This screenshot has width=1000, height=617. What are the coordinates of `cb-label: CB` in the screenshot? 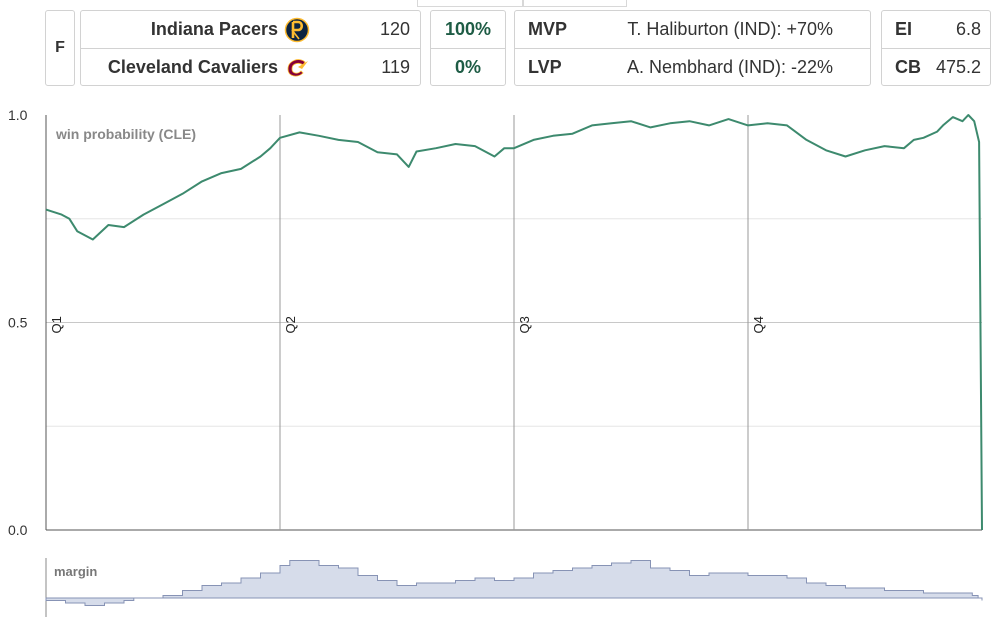 It's located at (908, 67).